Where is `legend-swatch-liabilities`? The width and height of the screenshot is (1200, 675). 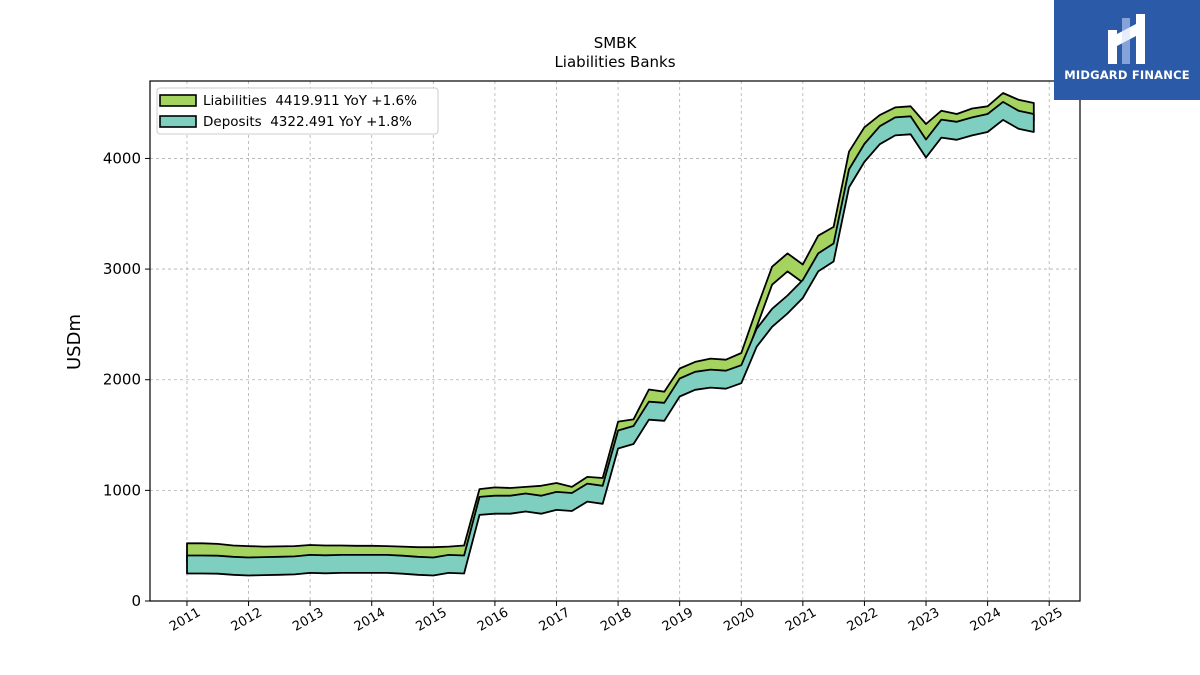 legend-swatch-liabilities is located at coordinates (178, 100).